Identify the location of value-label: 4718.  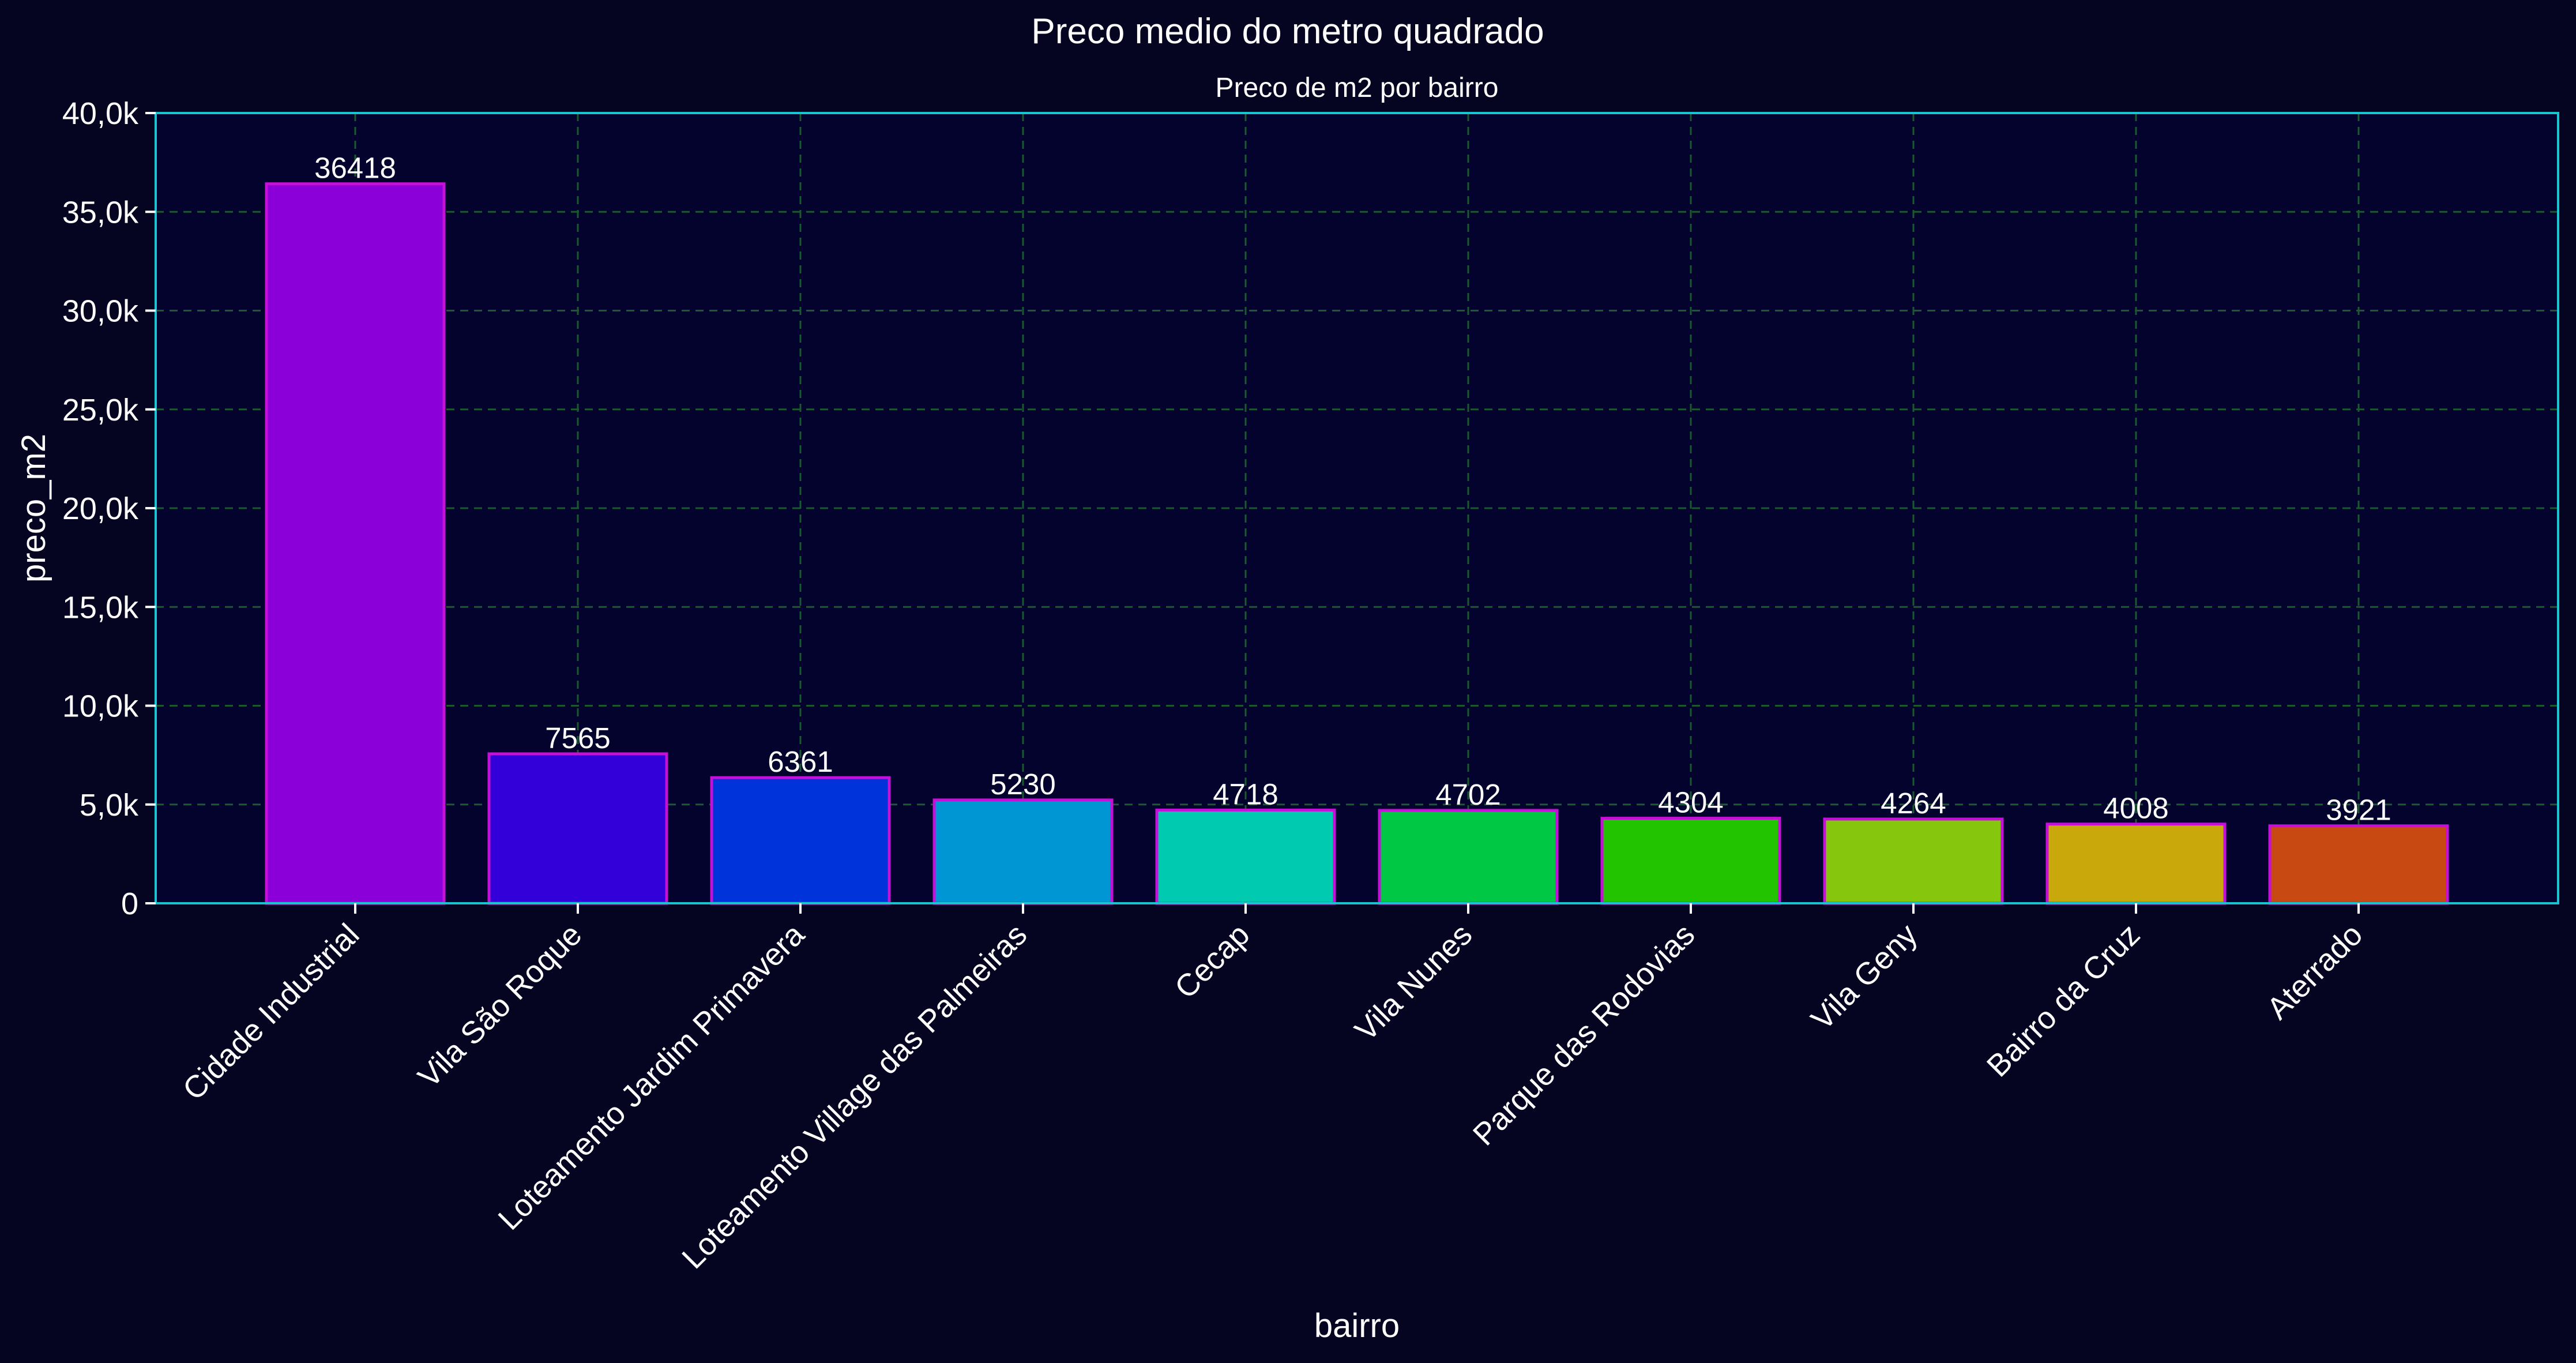
(1245, 794).